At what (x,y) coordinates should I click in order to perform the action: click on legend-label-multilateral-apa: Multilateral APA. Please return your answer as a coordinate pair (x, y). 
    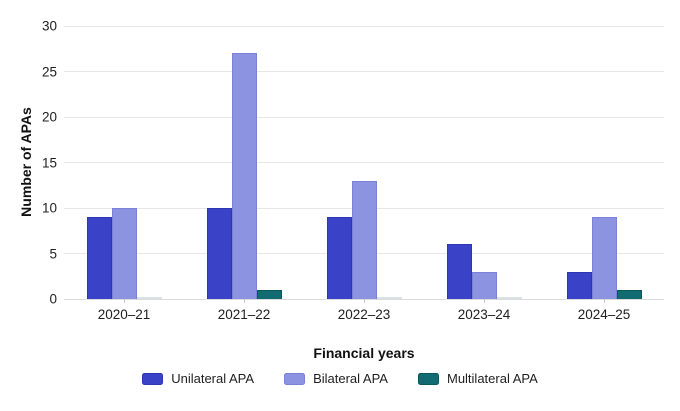
    Looking at the image, I should click on (492, 378).